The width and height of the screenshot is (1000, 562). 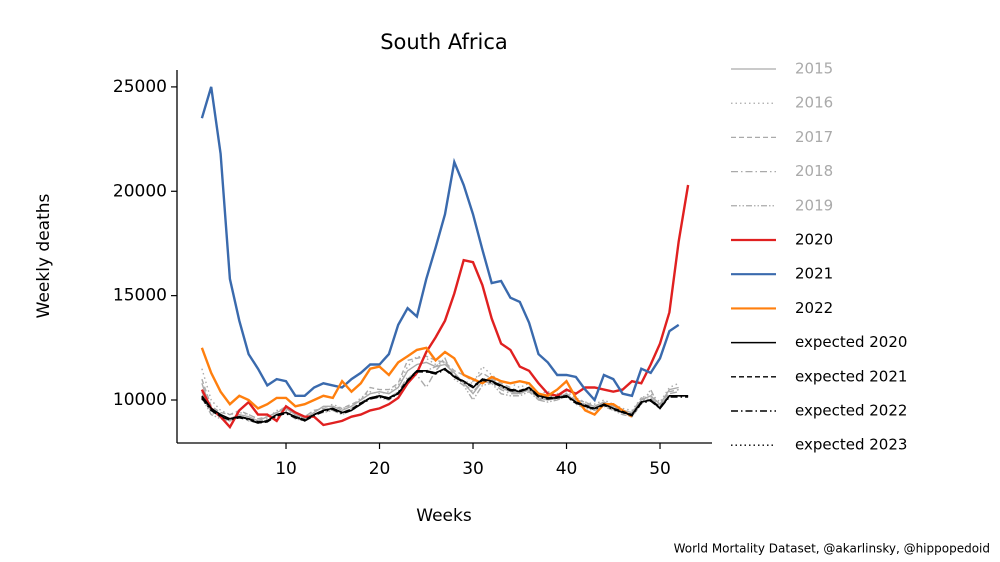 What do you see at coordinates (140, 296) in the screenshot?
I see `y-tick-label: 15000` at bounding box center [140, 296].